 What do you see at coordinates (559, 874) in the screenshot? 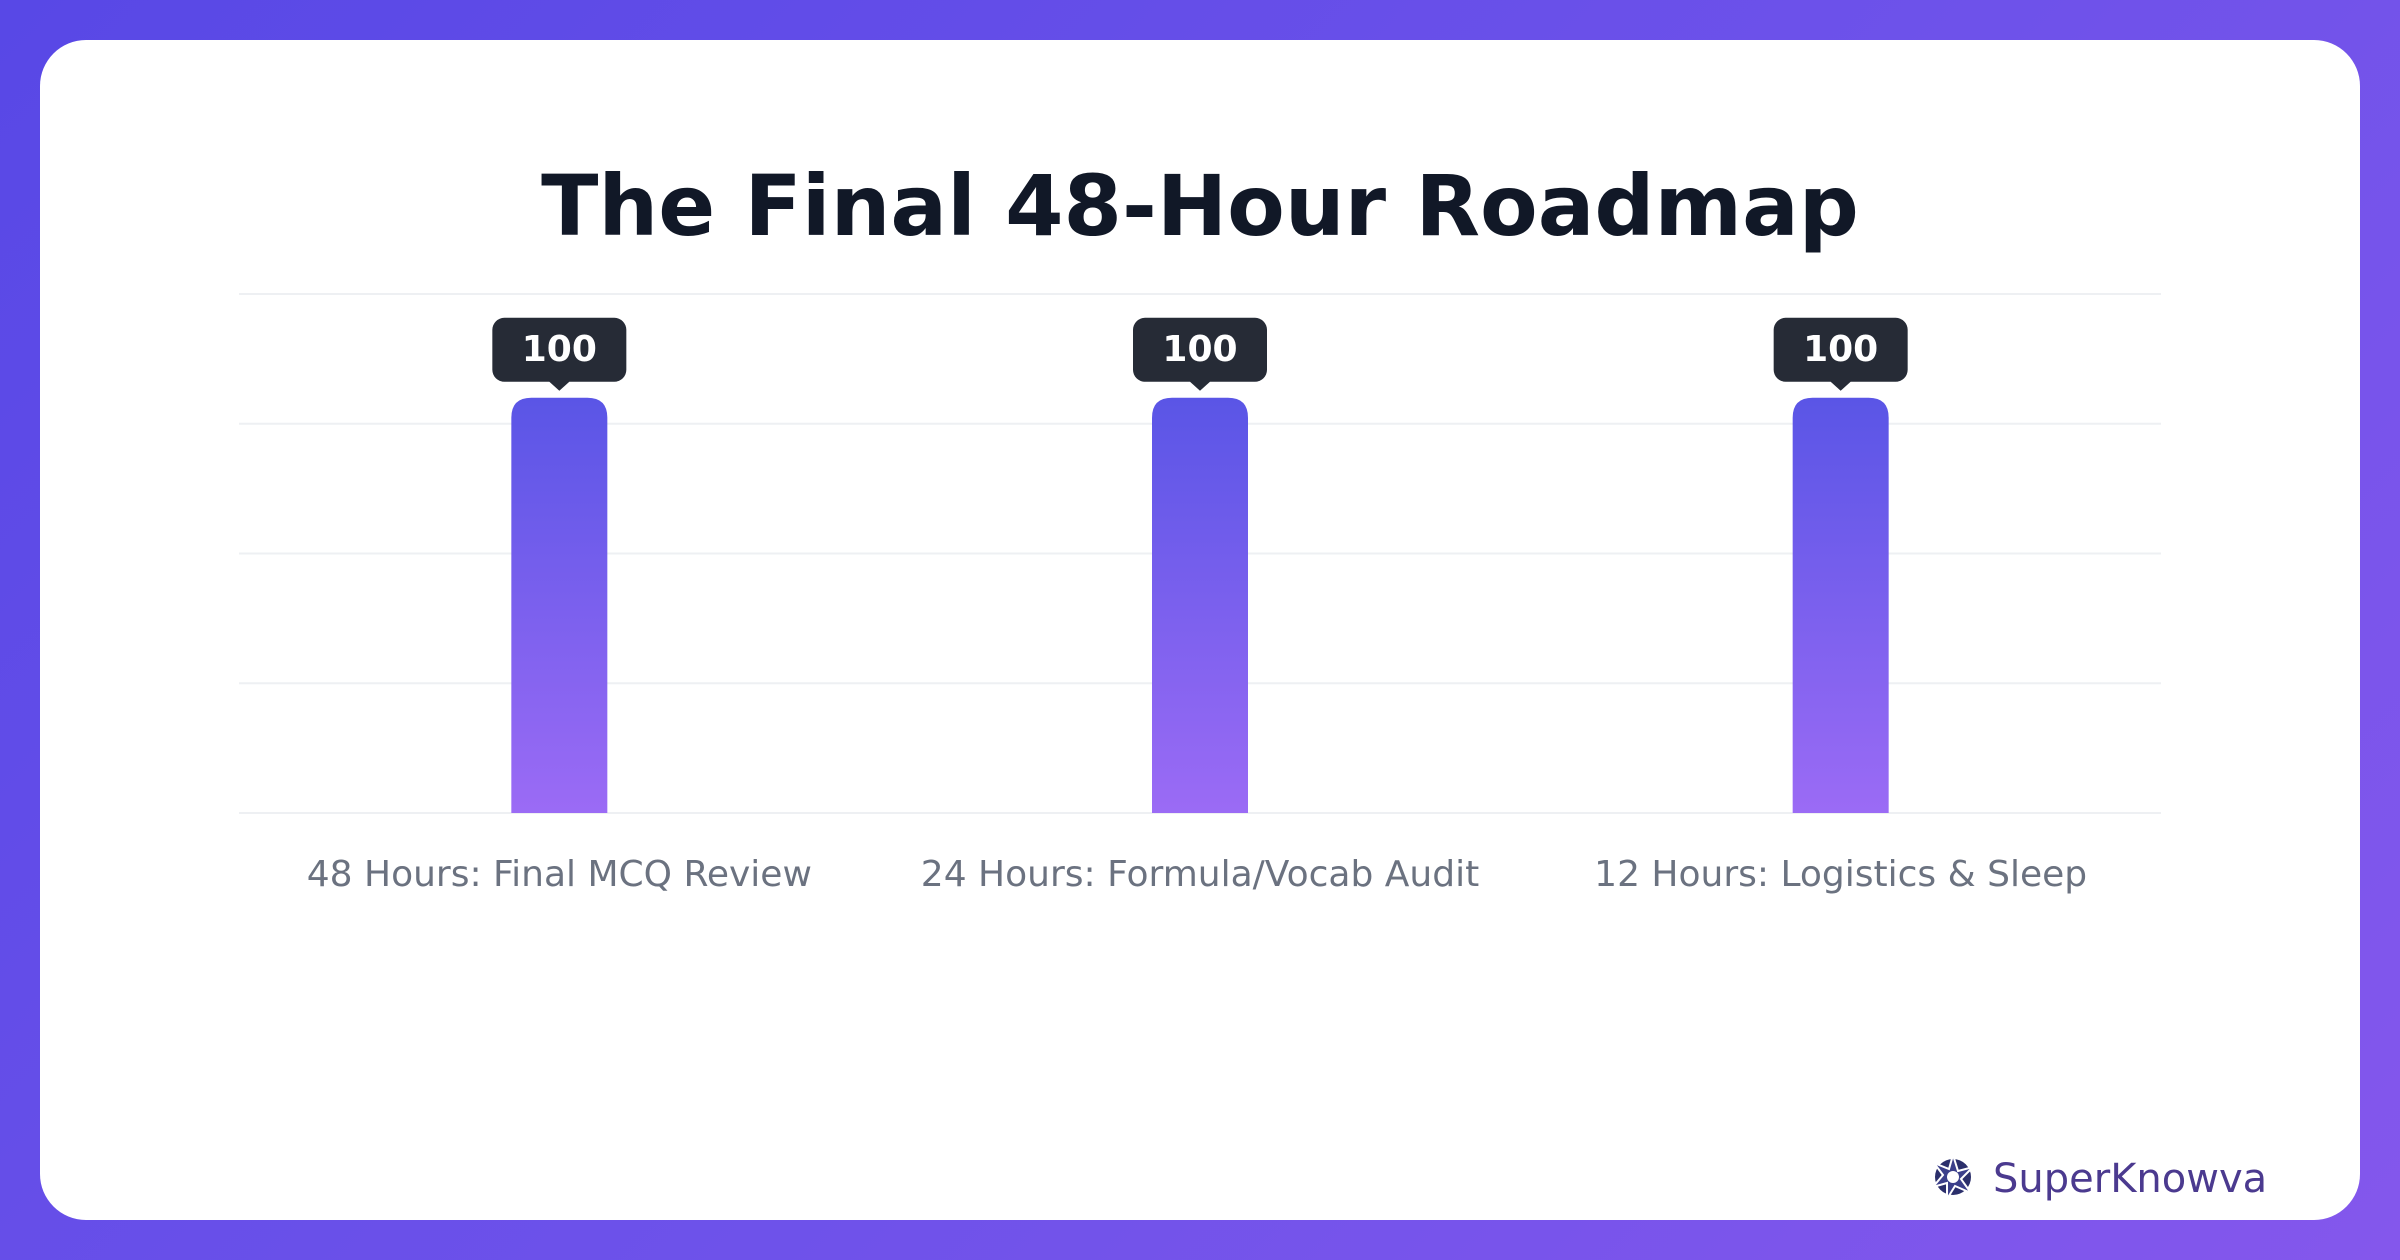
I see `x-tick-label: 48 Hours: Final MCQ Review` at bounding box center [559, 874].